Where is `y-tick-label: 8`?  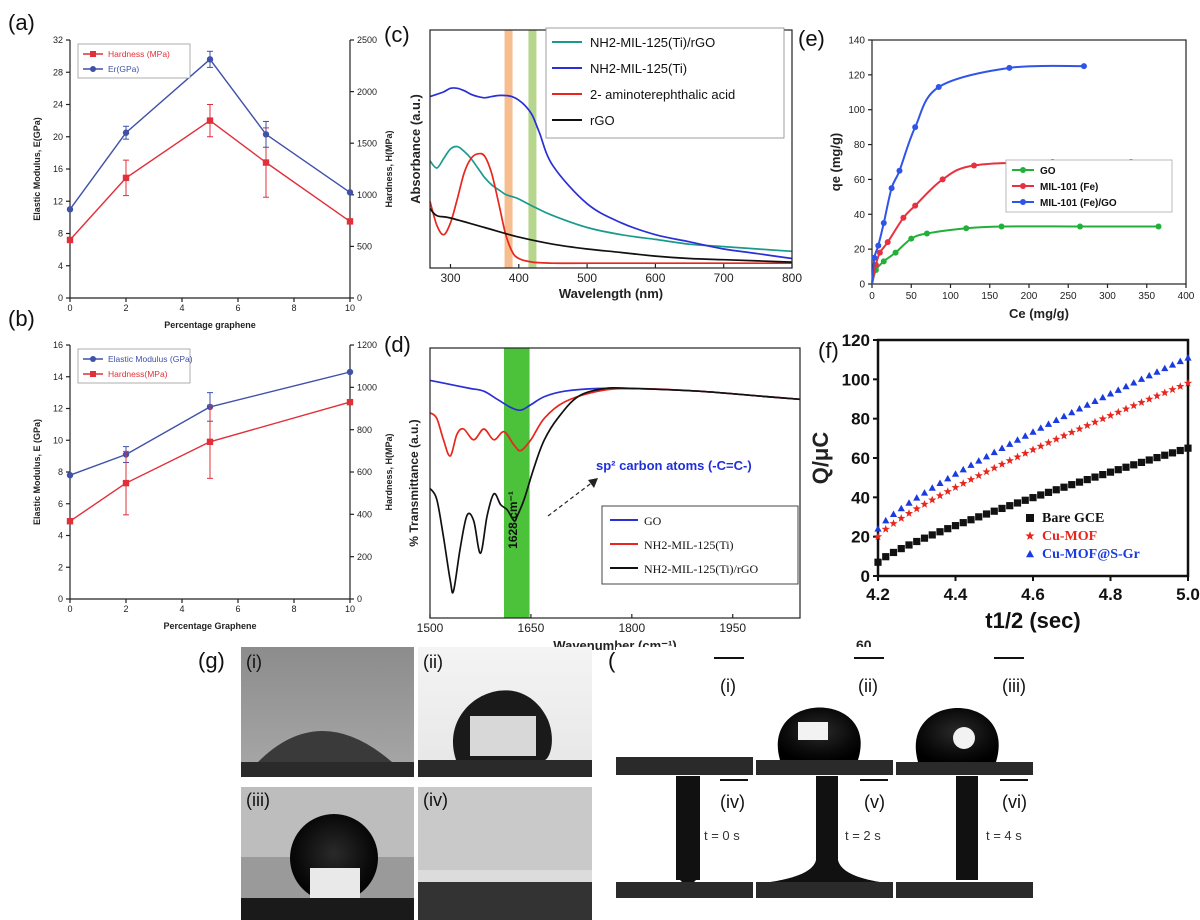 y-tick-label: 8 is located at coordinates (60, 472).